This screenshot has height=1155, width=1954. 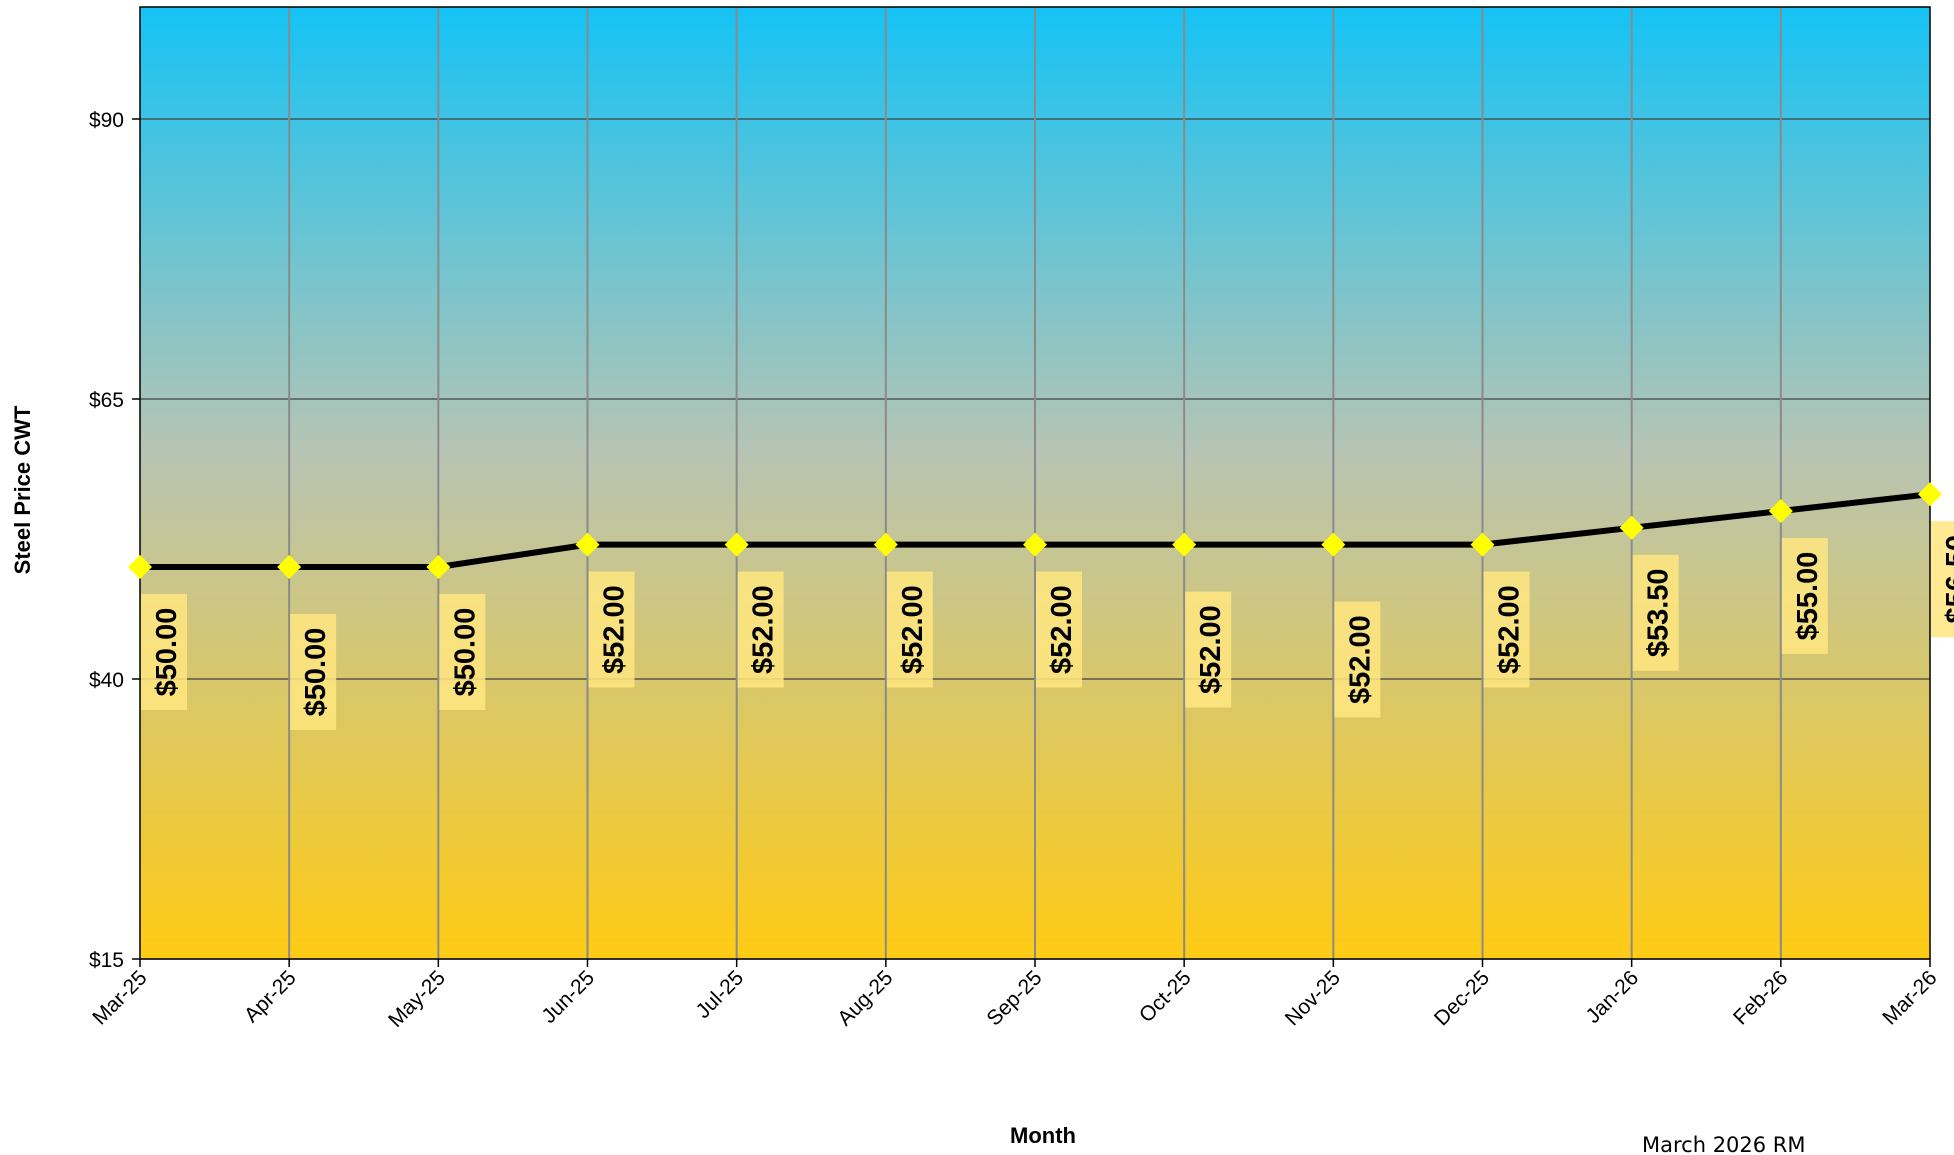 I want to click on data-label: $56.50, so click(x=1942, y=579).